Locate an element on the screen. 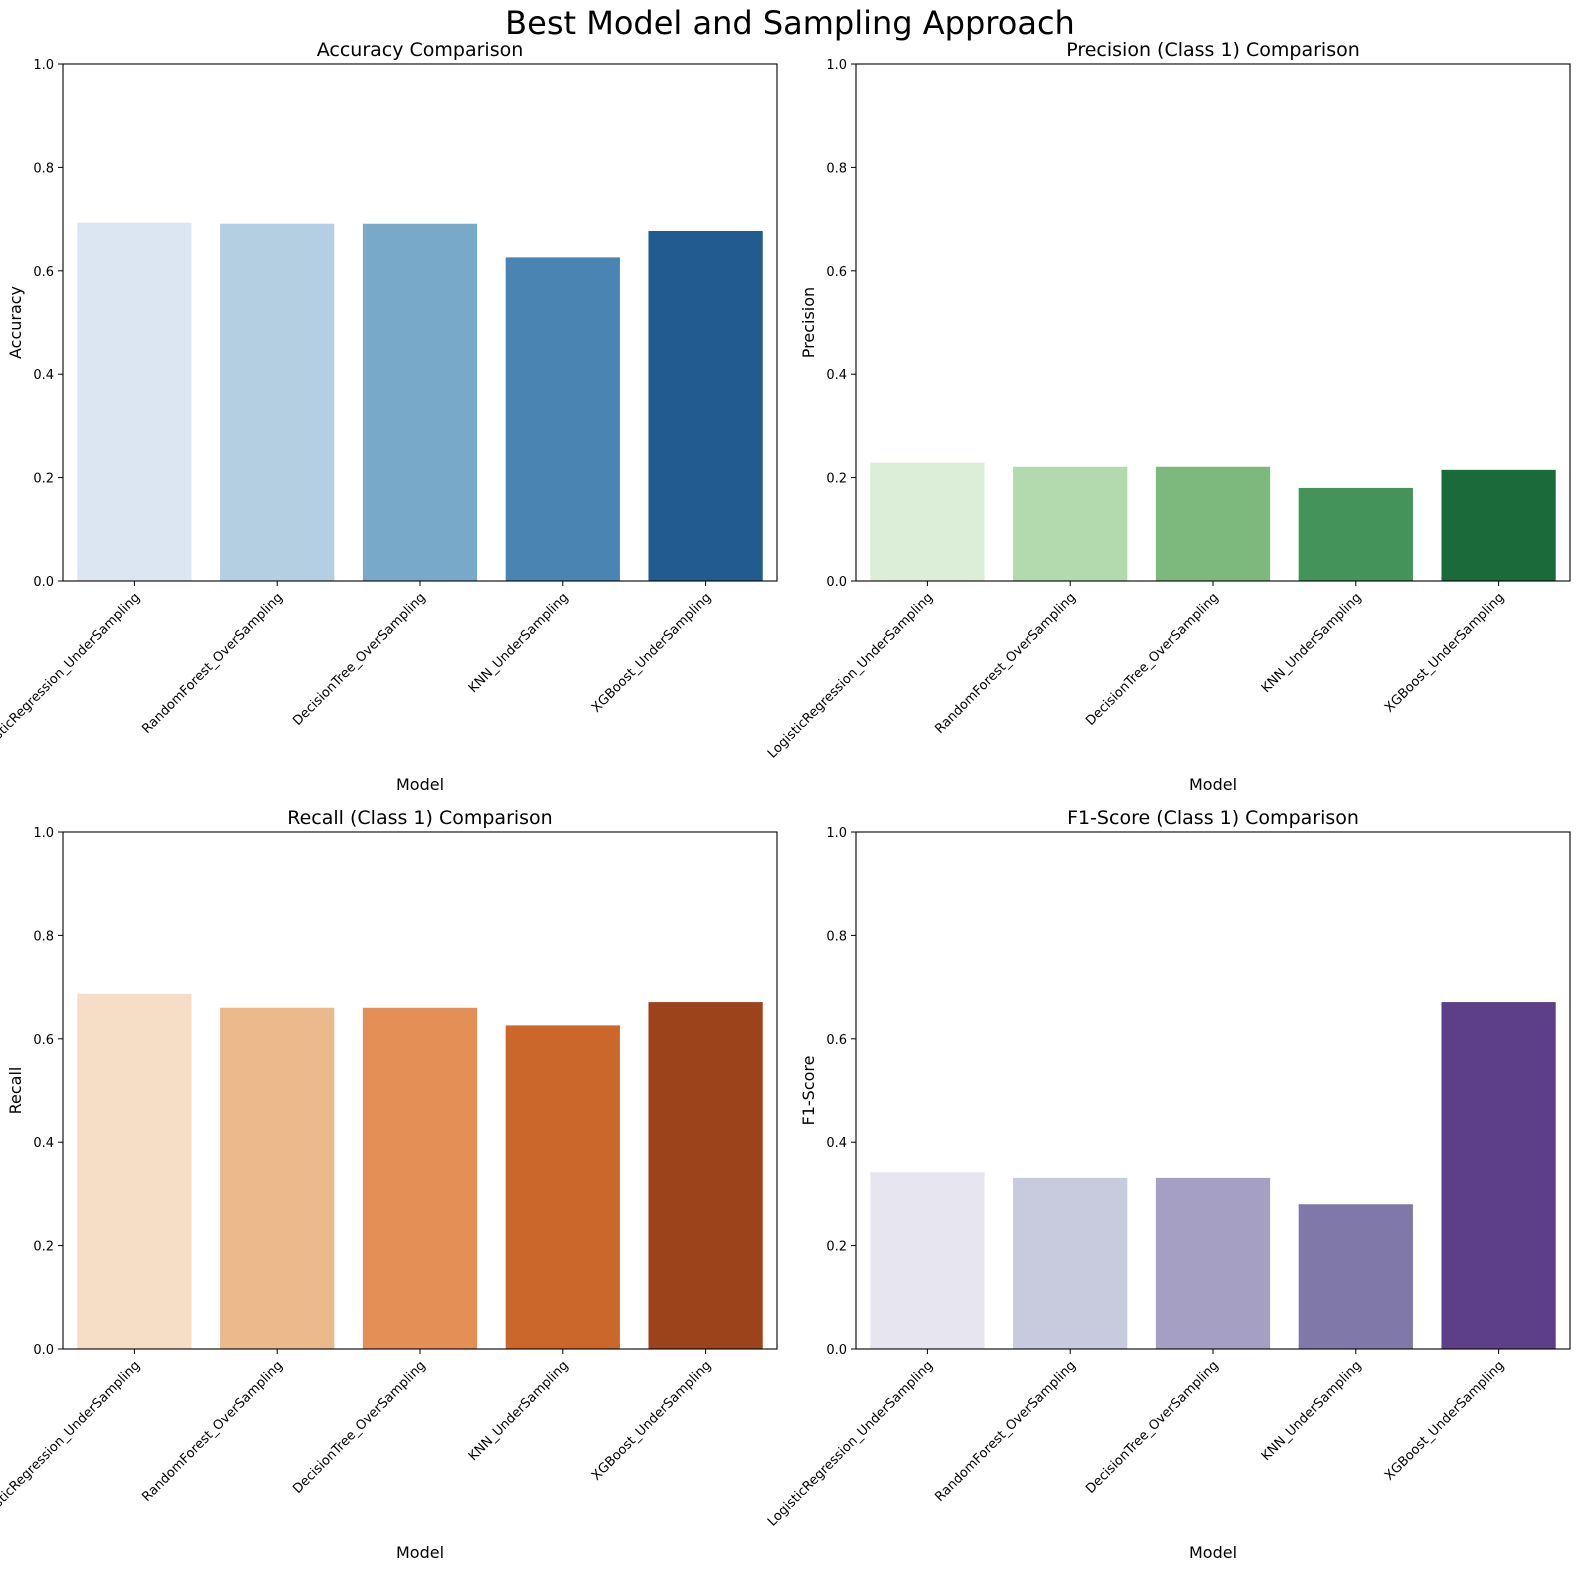 The height and width of the screenshot is (1572, 1579). accuracy-chart-title: Accuracy Comparison is located at coordinates (420, 50).